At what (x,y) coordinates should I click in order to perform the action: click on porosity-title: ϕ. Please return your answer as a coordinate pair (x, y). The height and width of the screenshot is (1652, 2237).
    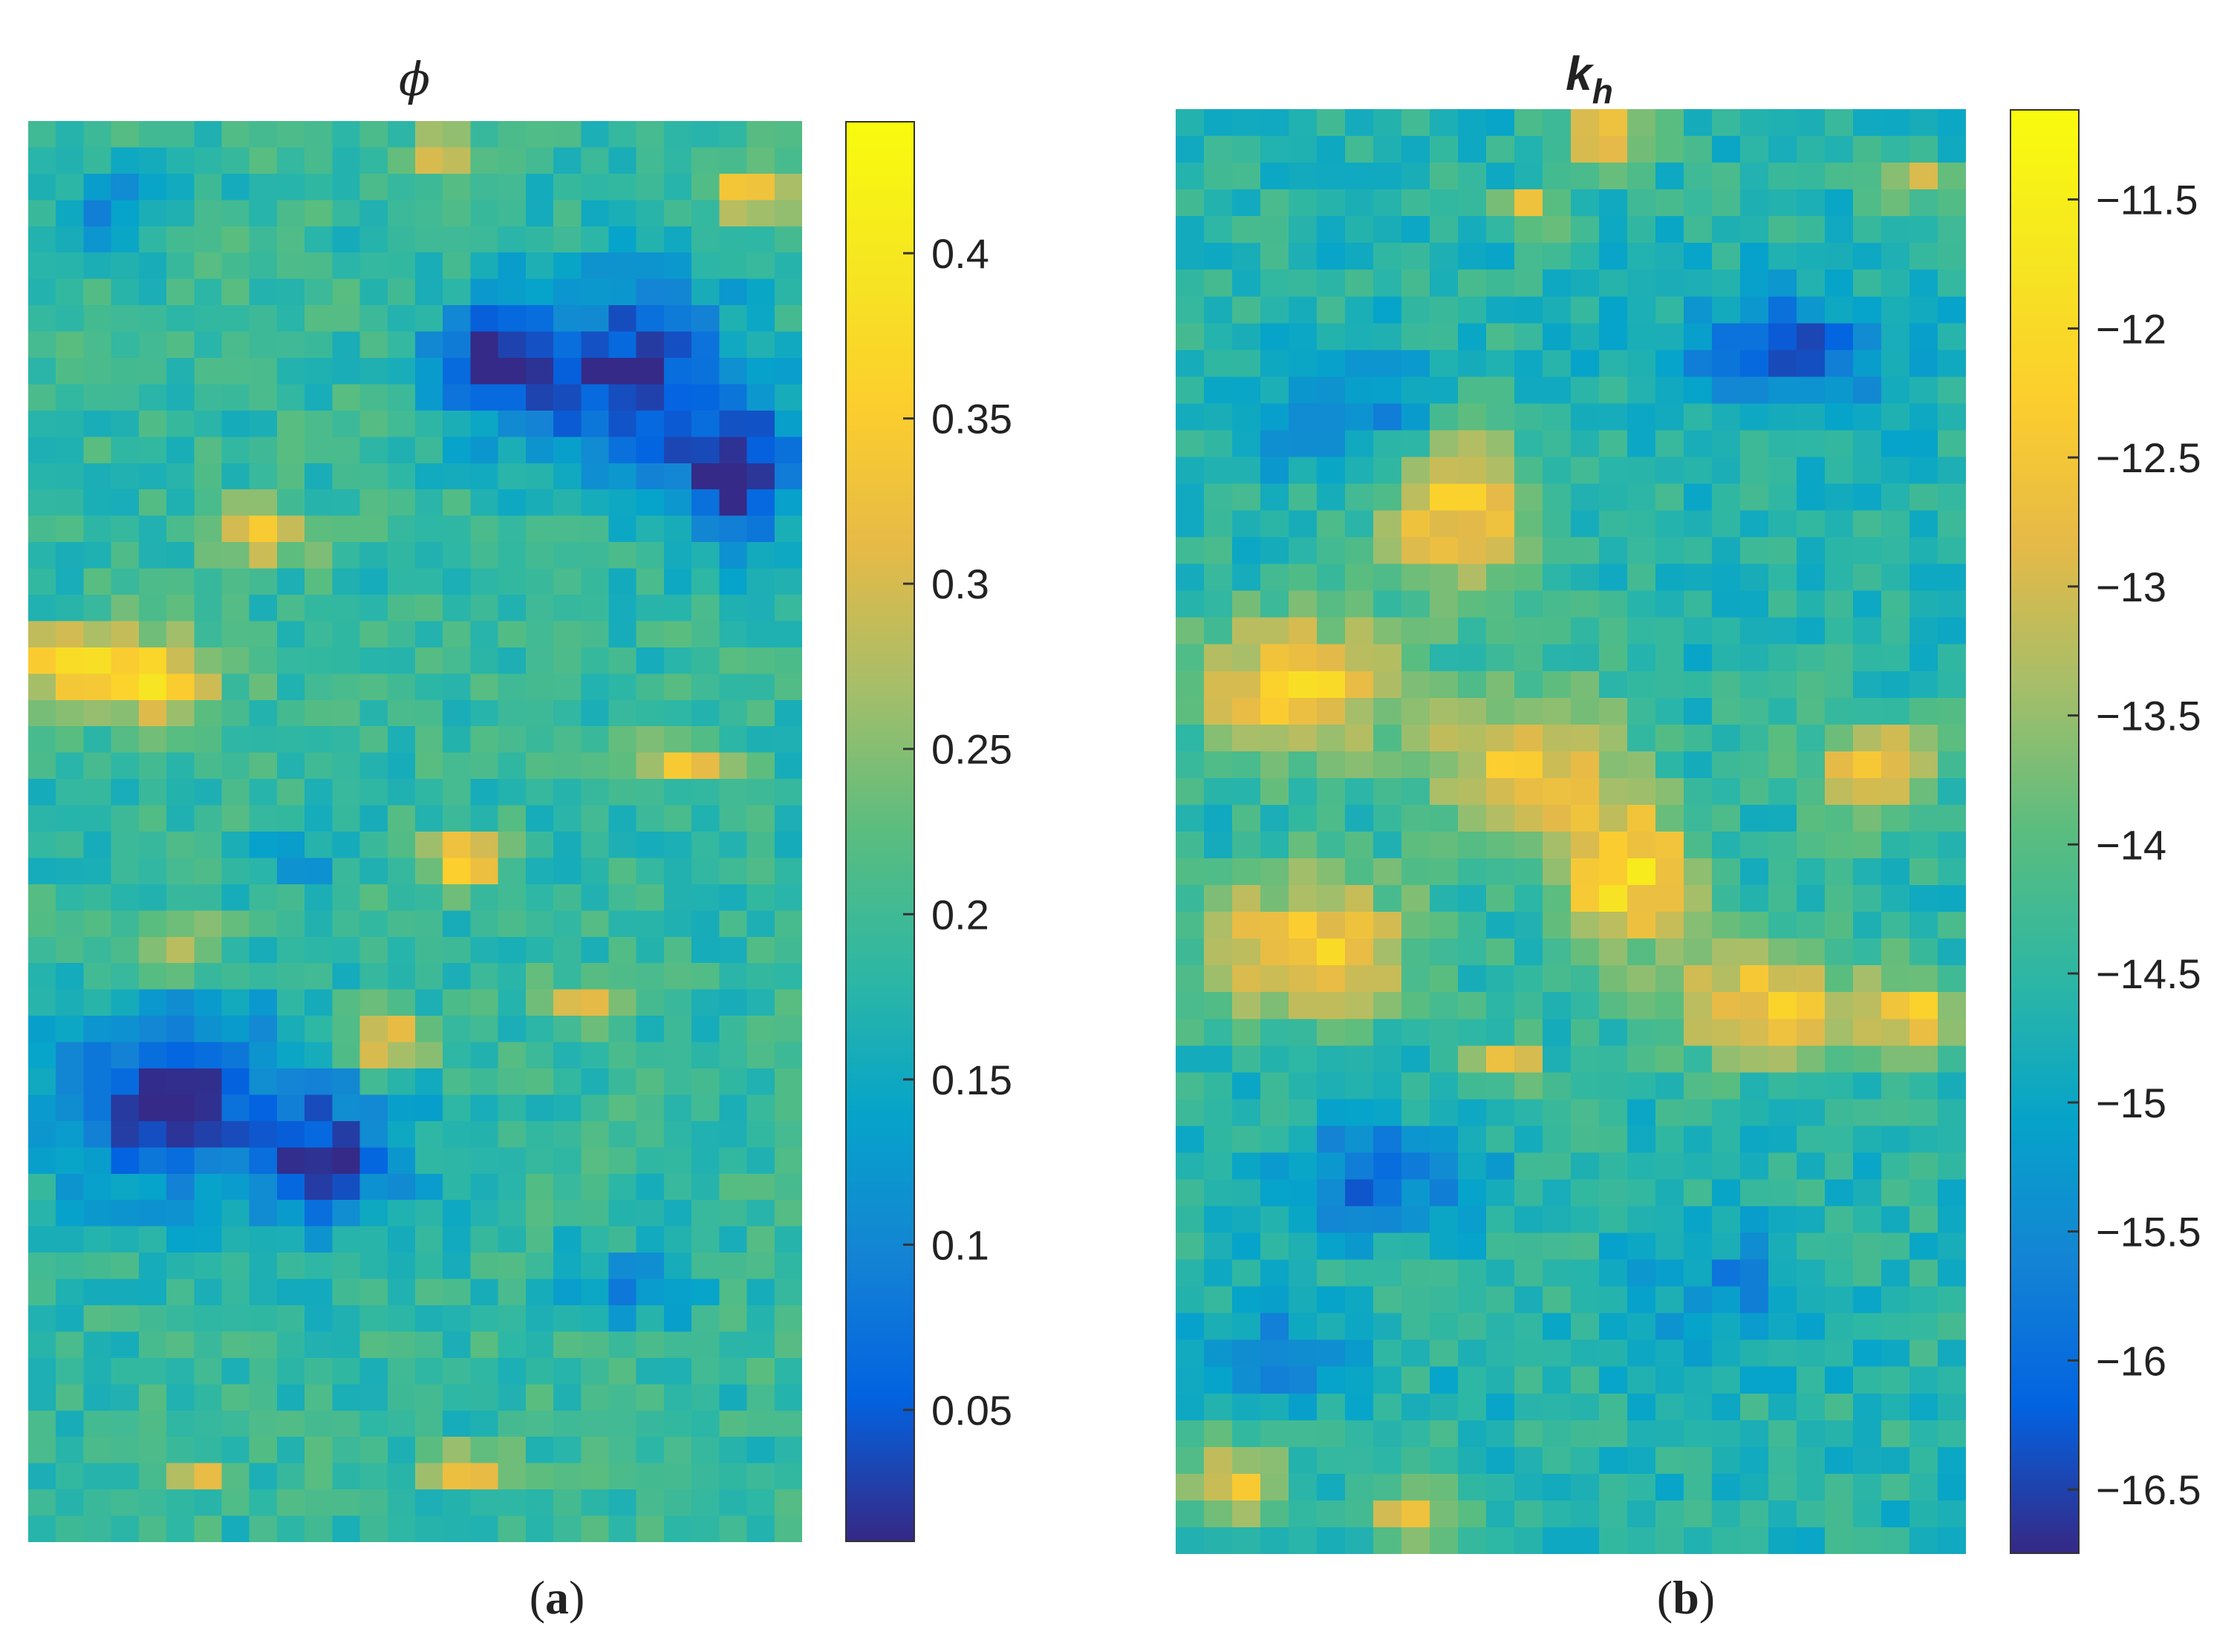
    Looking at the image, I should click on (414, 79).